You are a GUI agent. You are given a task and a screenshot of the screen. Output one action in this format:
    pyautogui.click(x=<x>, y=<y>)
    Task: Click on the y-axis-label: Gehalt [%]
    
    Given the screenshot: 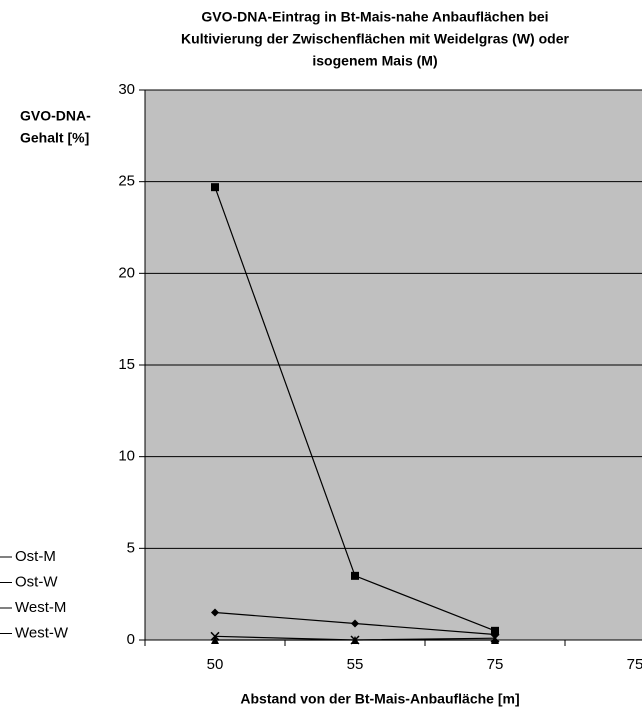 What is the action you would take?
    pyautogui.click(x=54, y=138)
    